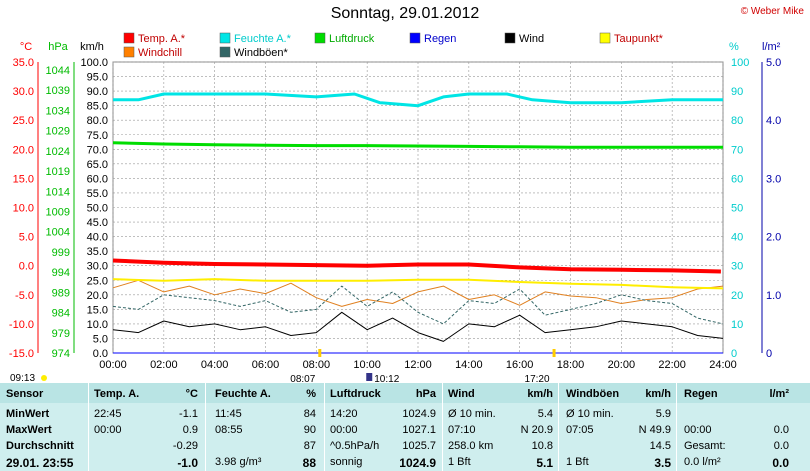 The height and width of the screenshot is (471, 810). I want to click on hpa-tick-label: 999, so click(61, 253).